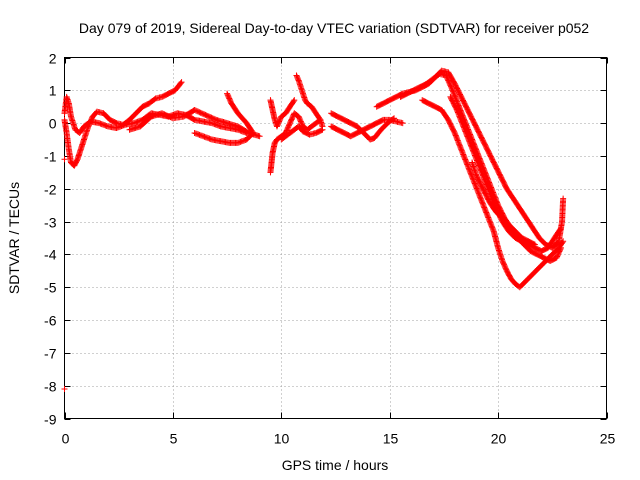 The image size is (640, 480). What do you see at coordinates (50, 157) in the screenshot?
I see `y-tick-label: -1` at bounding box center [50, 157].